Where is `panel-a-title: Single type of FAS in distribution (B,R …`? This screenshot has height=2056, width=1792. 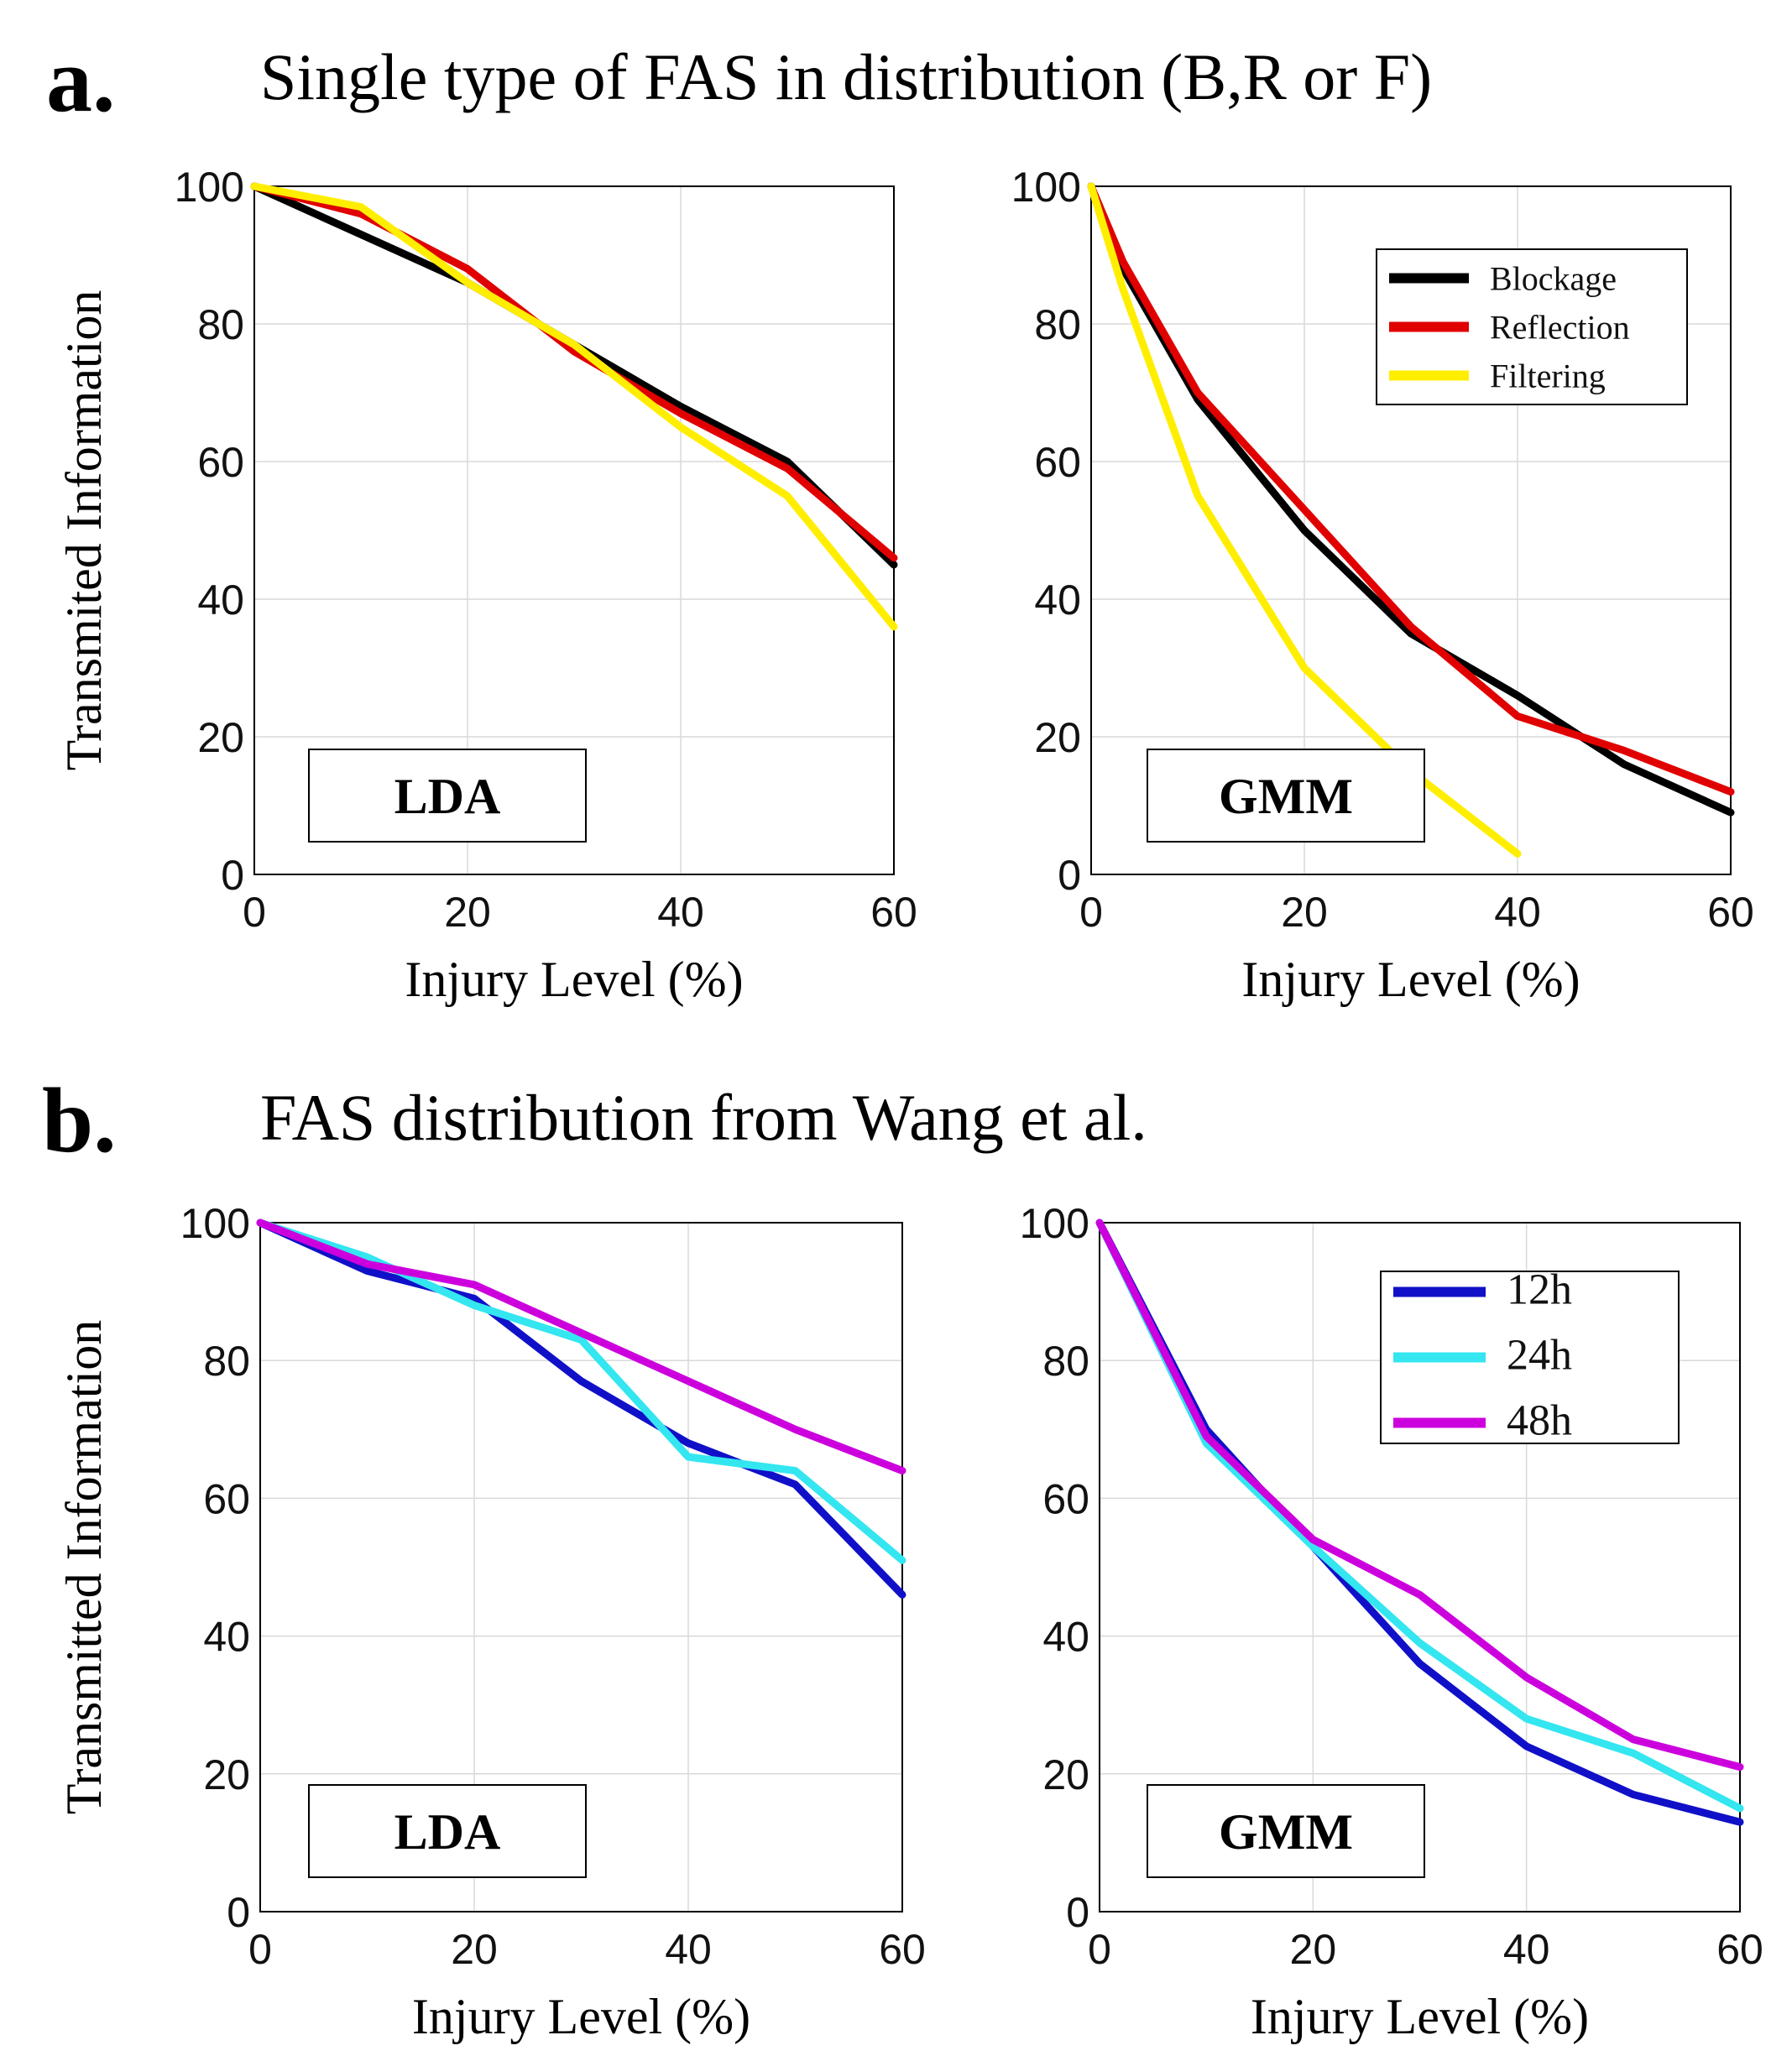 panel-a-title: Single type of FAS in distribution (B,R … is located at coordinates (846, 76).